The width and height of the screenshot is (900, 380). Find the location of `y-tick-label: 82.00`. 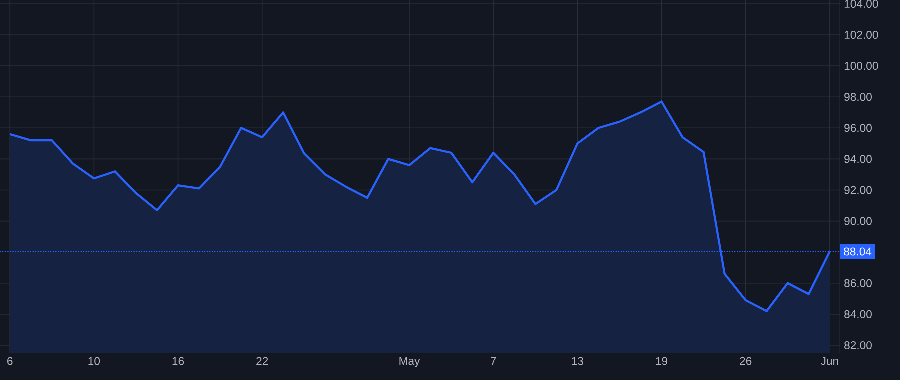

y-tick-label: 82.00 is located at coordinates (858, 345).